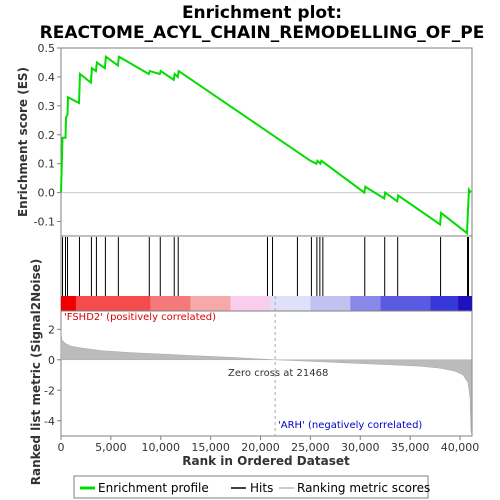 Image resolution: width=500 pixels, height=500 pixels. What do you see at coordinates (51, 360) in the screenshot?
I see `rank-y-tick-label: 0` at bounding box center [51, 360].